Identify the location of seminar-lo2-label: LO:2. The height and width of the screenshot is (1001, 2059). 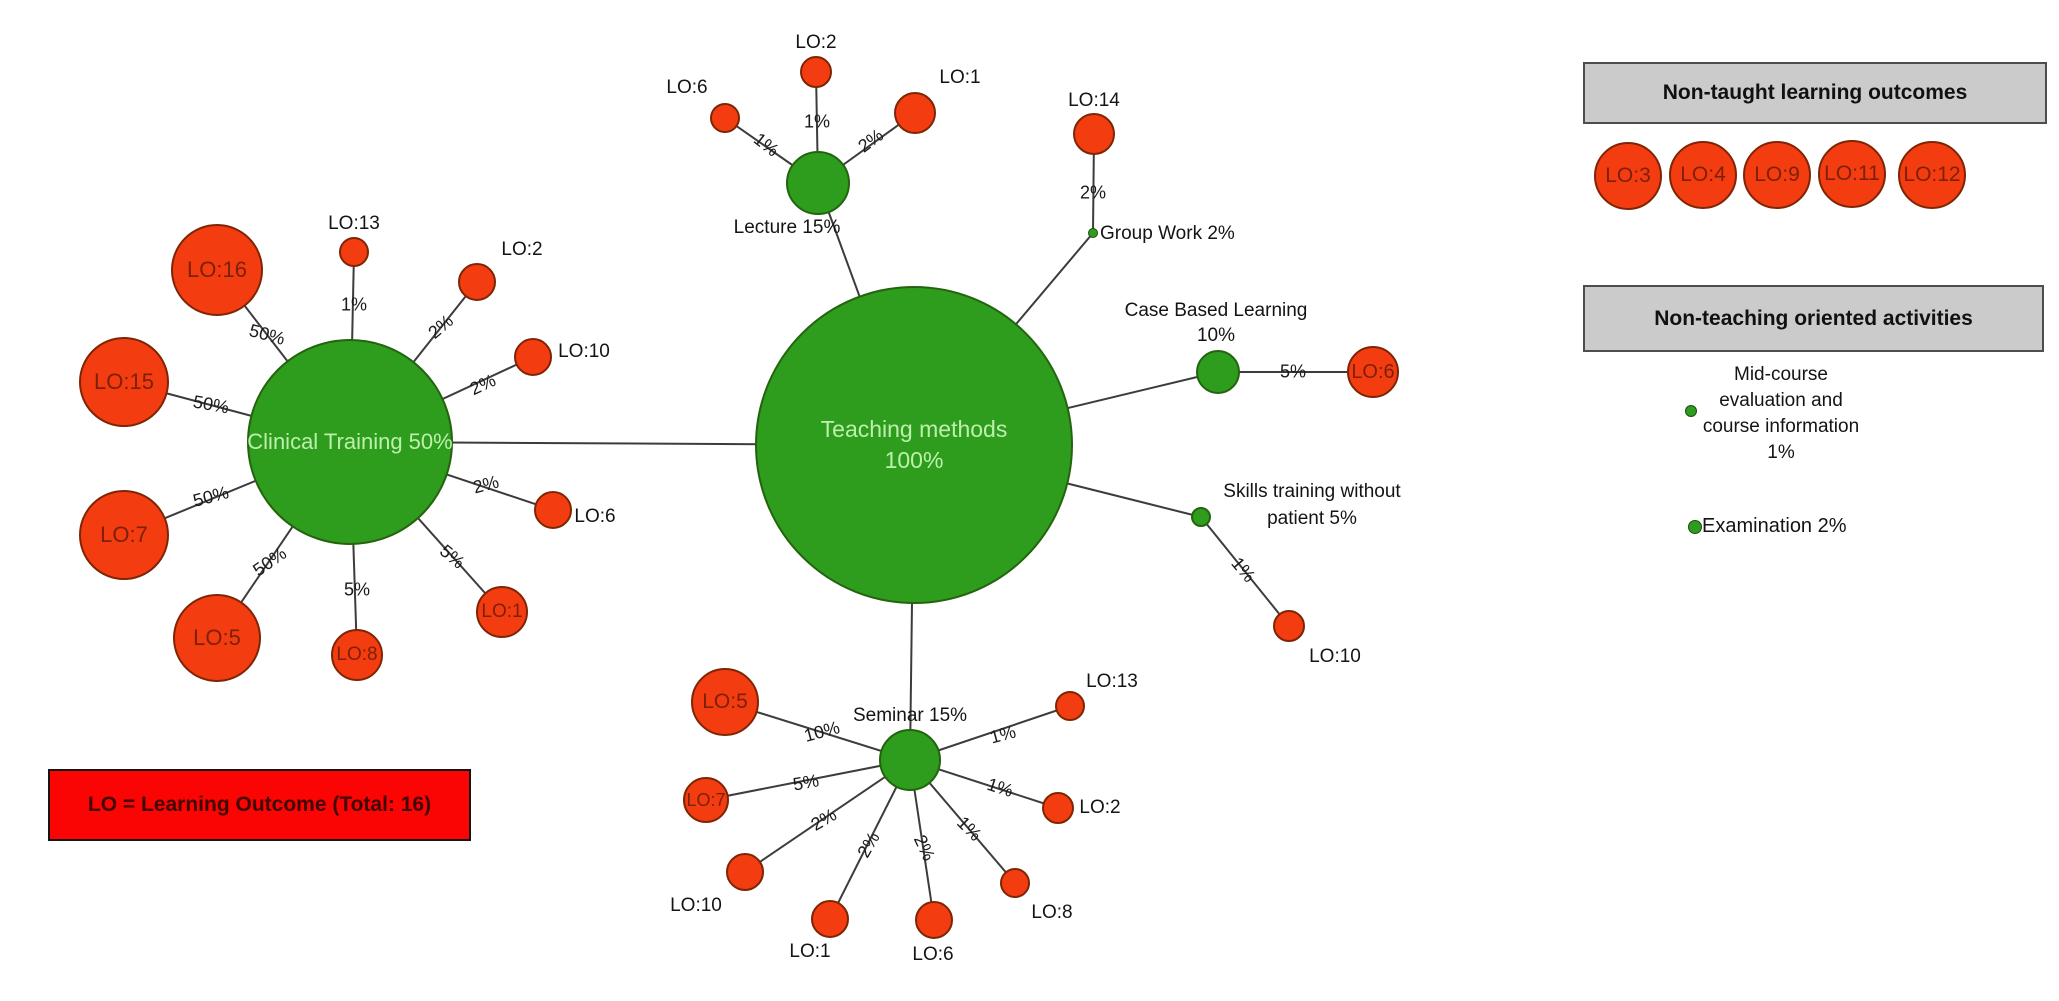
(1100, 807).